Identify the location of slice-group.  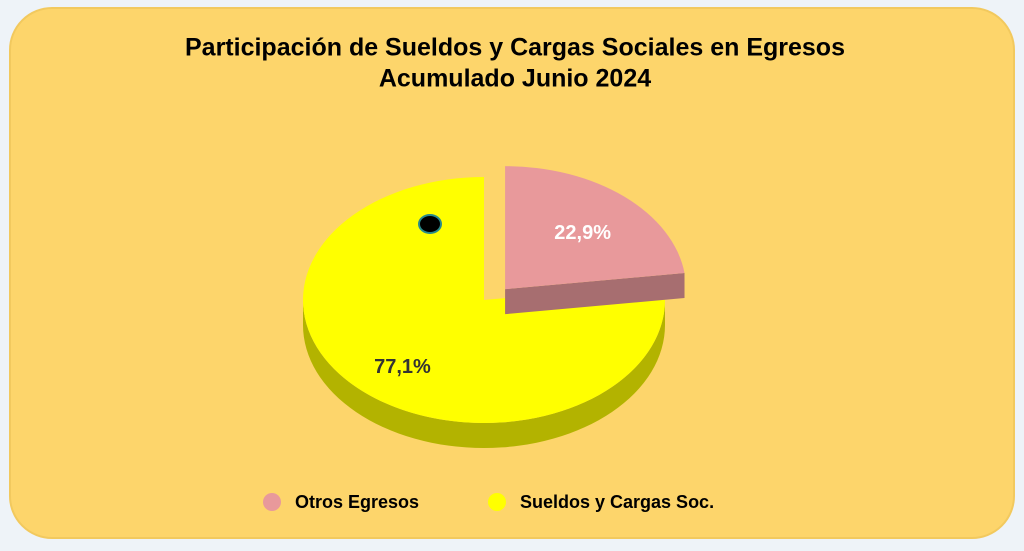
(595, 240).